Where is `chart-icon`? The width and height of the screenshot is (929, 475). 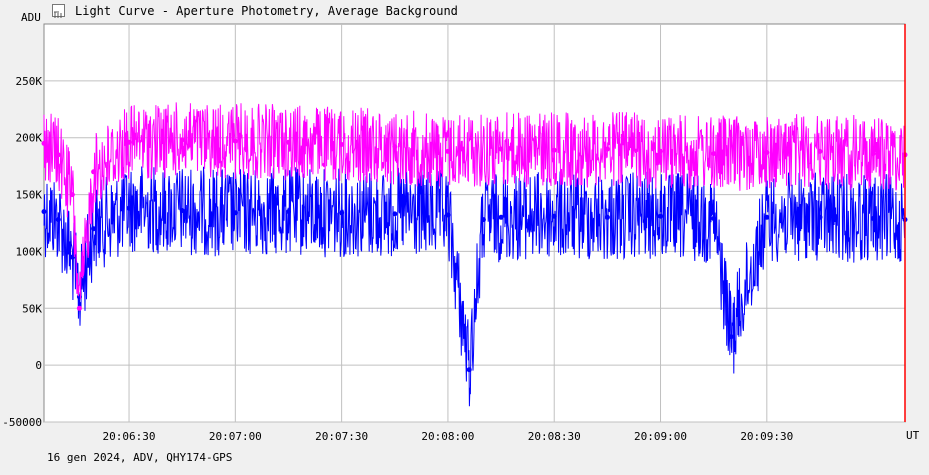
chart-icon is located at coordinates (58, 11).